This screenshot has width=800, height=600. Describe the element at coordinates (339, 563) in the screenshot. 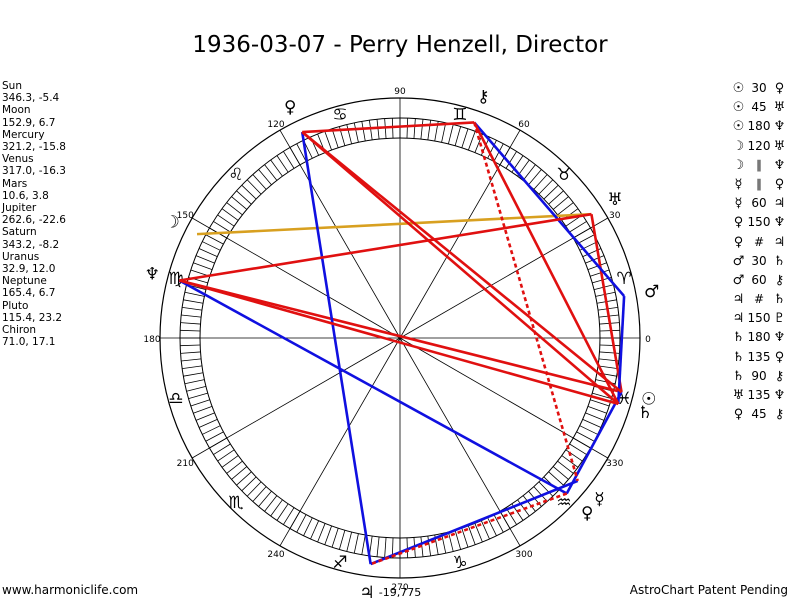

I see `sagittarius-sign-icon: ♐` at that location.